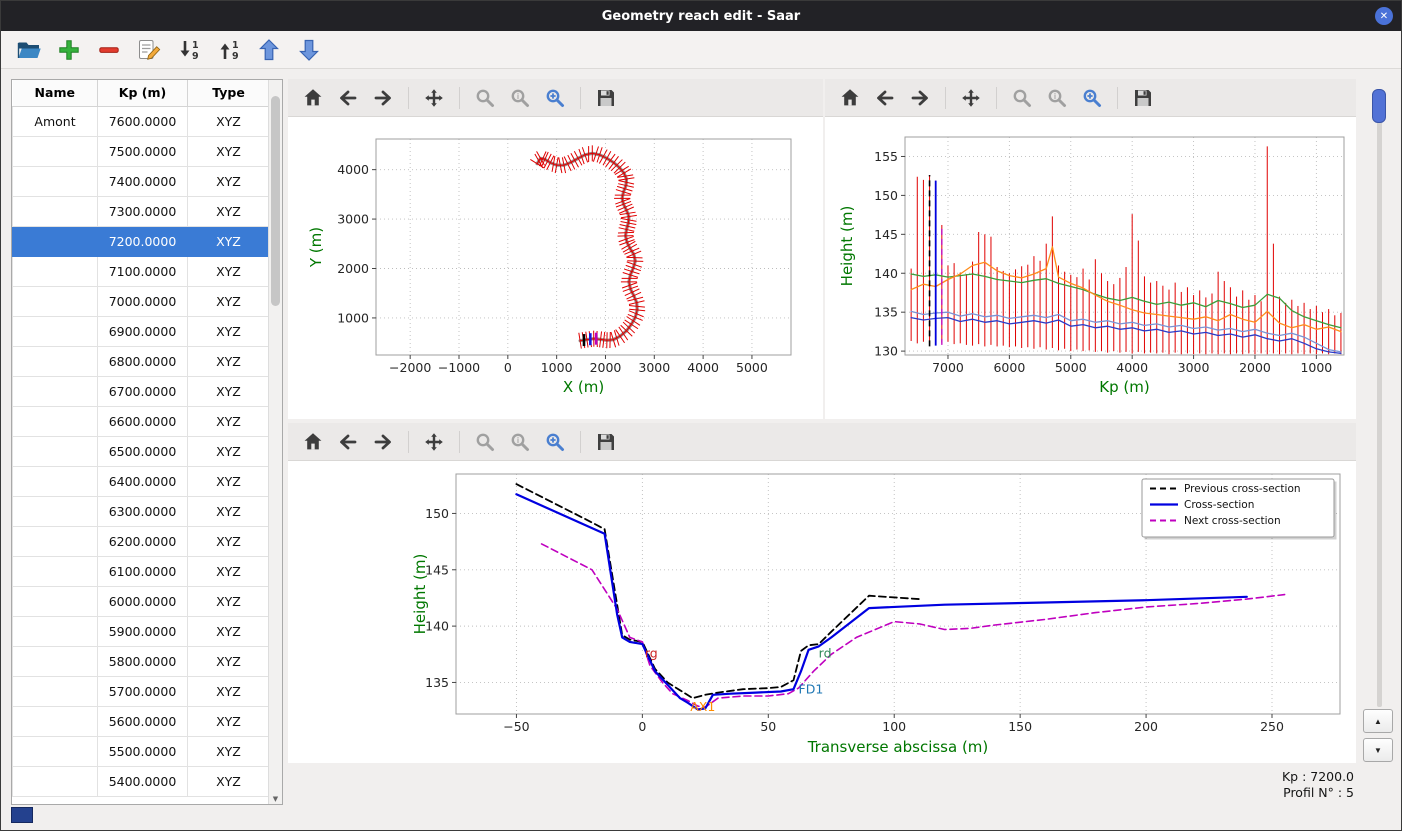 This screenshot has height=831, width=1402. I want to click on table-row: 6100.0000 XYZ, so click(141, 571).